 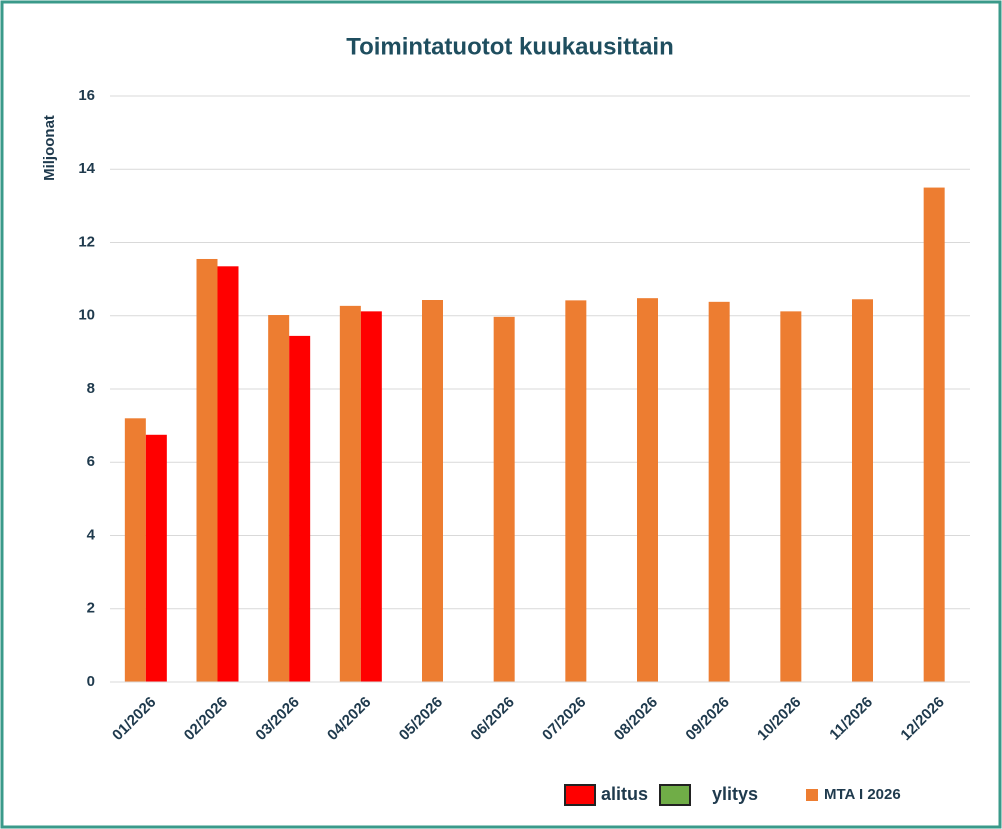 What do you see at coordinates (510, 46) in the screenshot?
I see `chart-title: Toimintatuotot kuukausittain` at bounding box center [510, 46].